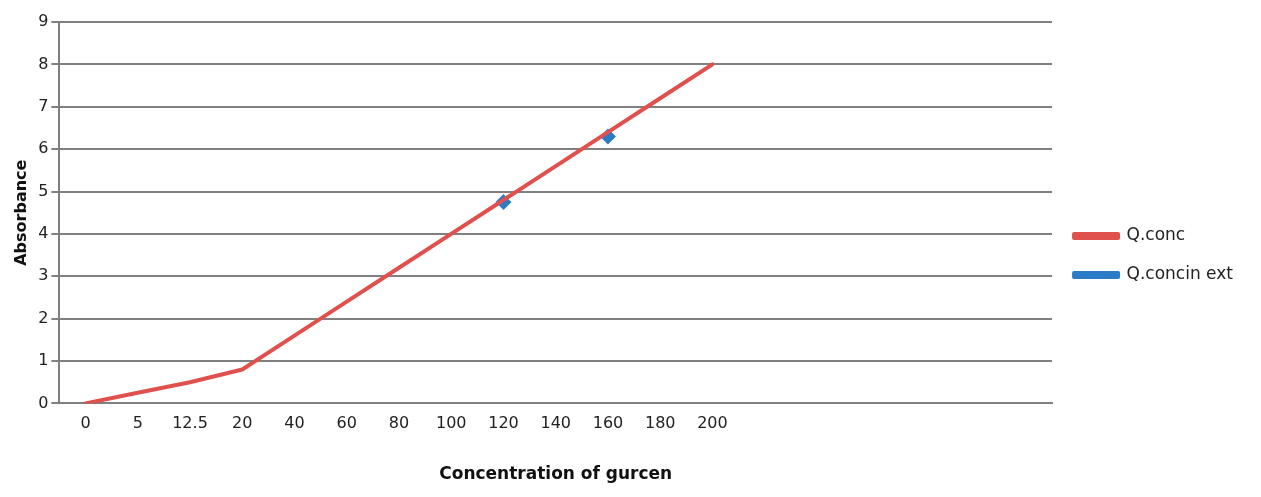 The height and width of the screenshot is (497, 1261). I want to click on x-tick-label: 20, so click(242, 423).